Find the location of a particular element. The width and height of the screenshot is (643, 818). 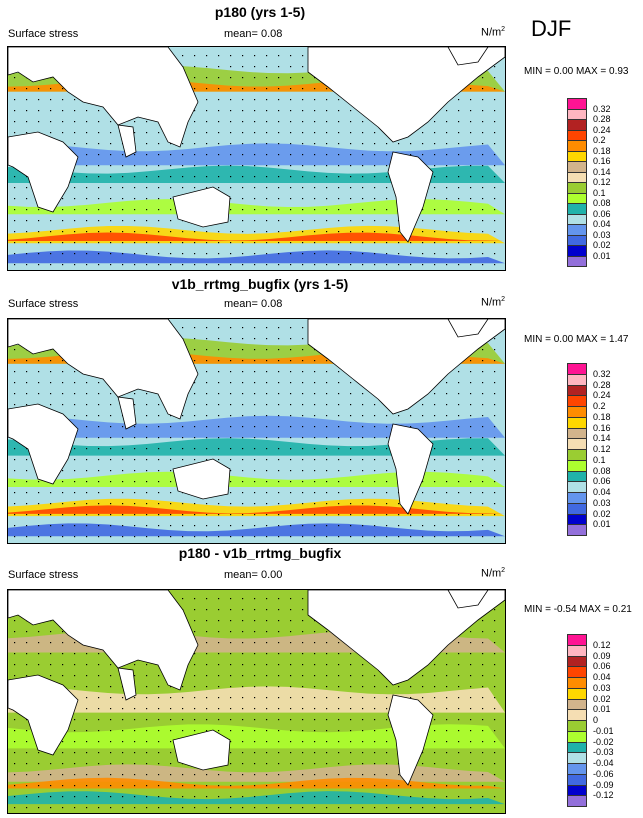

panel-title: p180 (yrs 1-5) is located at coordinates (260, 12).